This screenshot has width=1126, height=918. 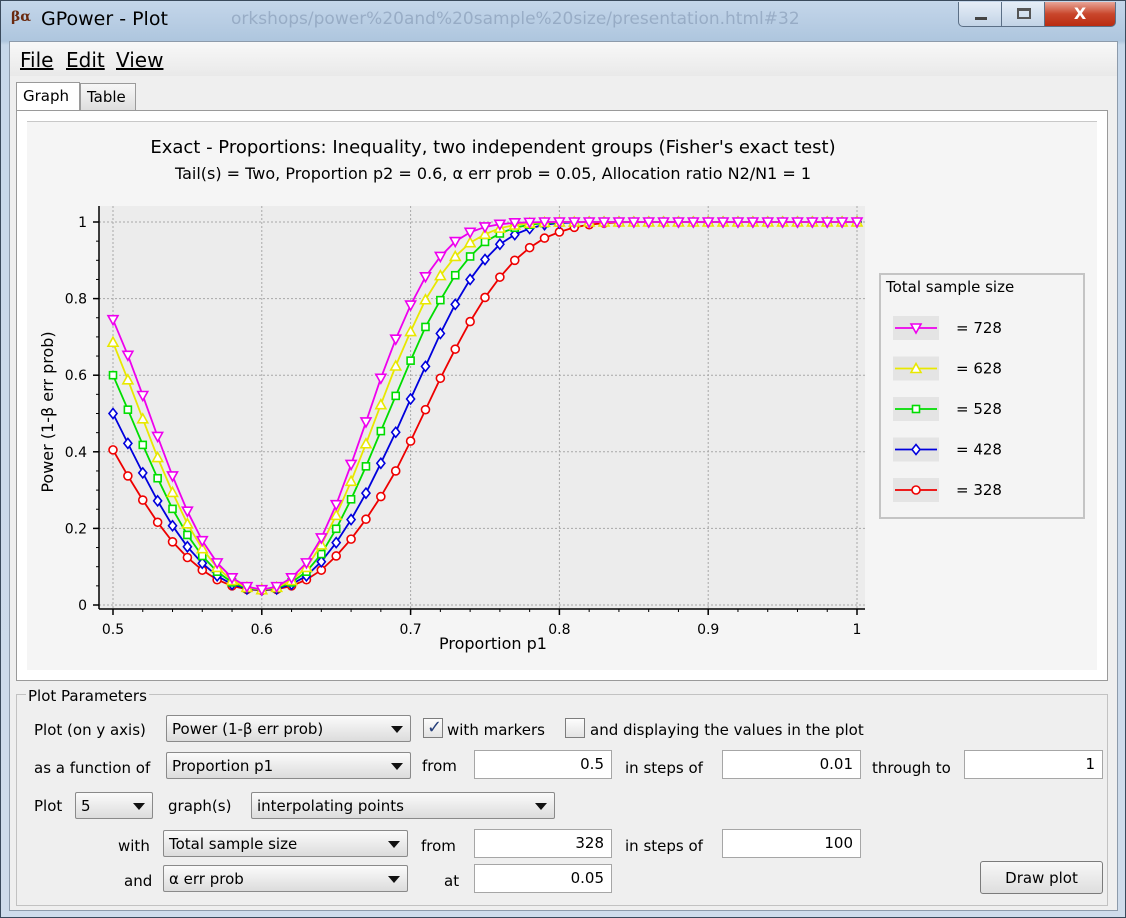 I want to click on legend-title: Total sample size, so click(x=949, y=287).